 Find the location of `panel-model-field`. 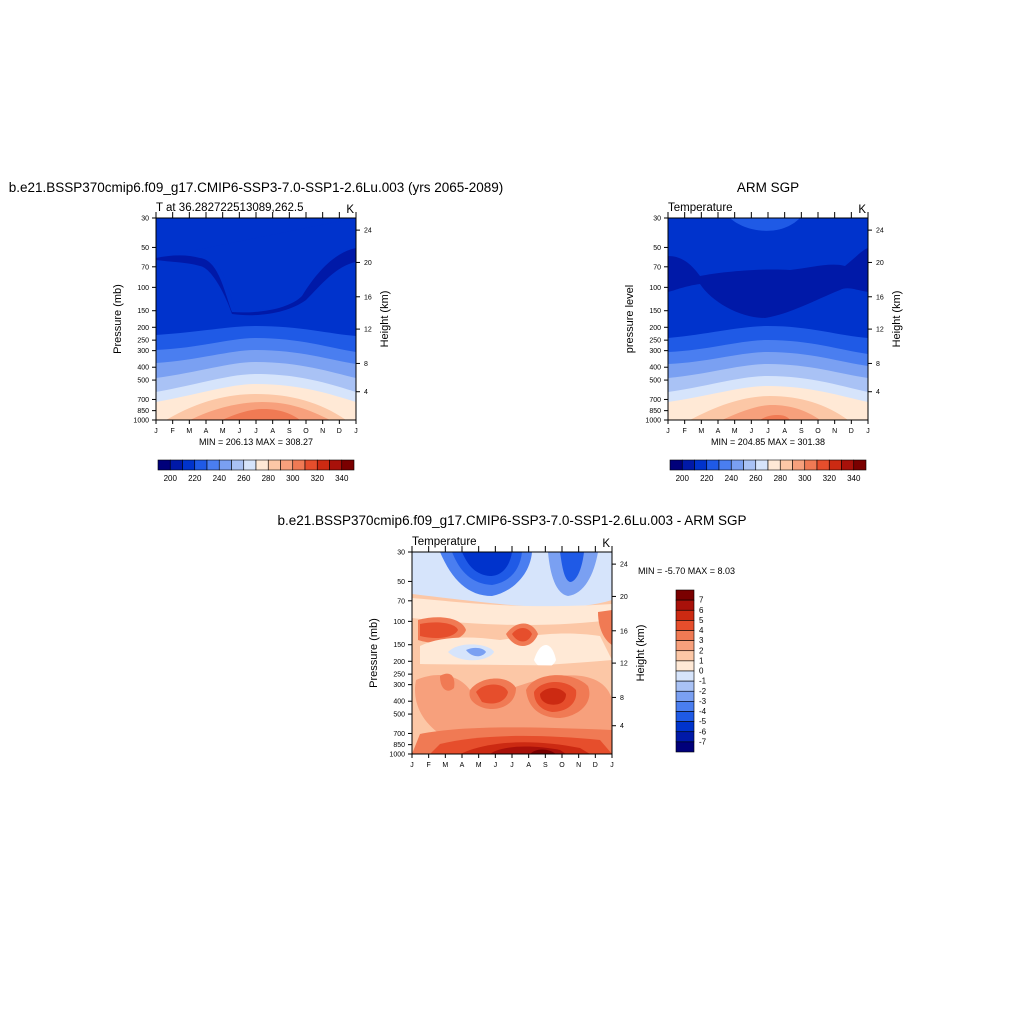

panel-model-field is located at coordinates (256, 319).